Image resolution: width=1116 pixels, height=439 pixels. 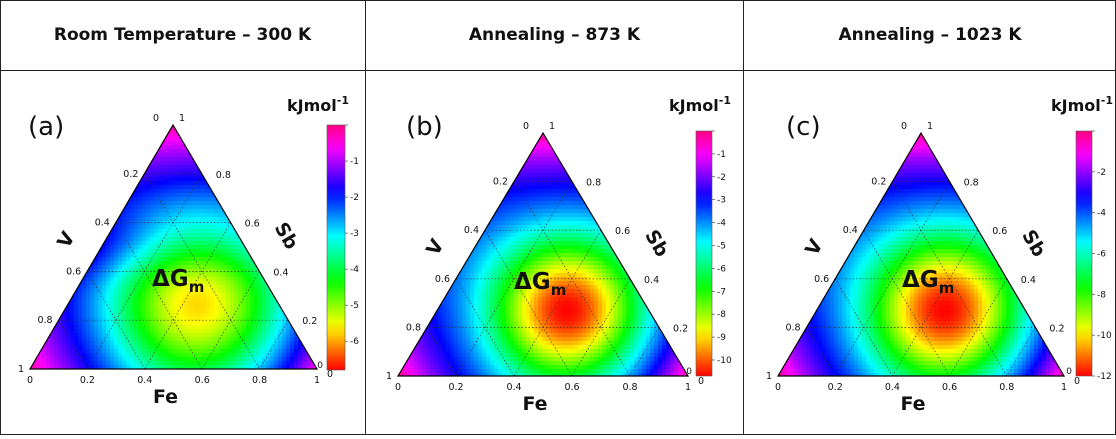 I want to click on colorbar-tick-label: -6, so click(x=354, y=342).